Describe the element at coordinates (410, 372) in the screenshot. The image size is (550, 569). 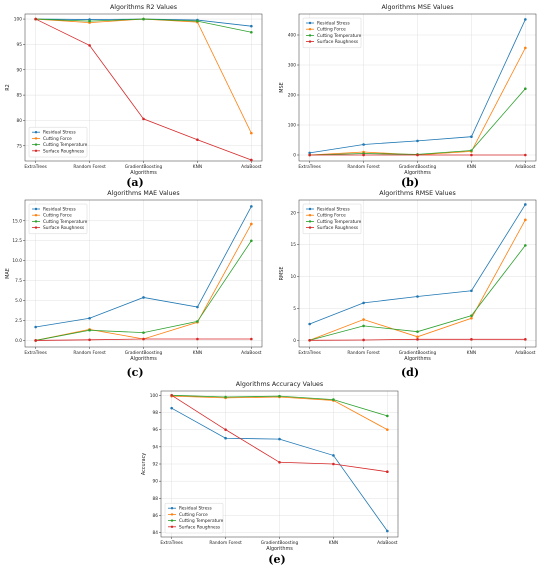
I see `panel-caption: (d)` at that location.